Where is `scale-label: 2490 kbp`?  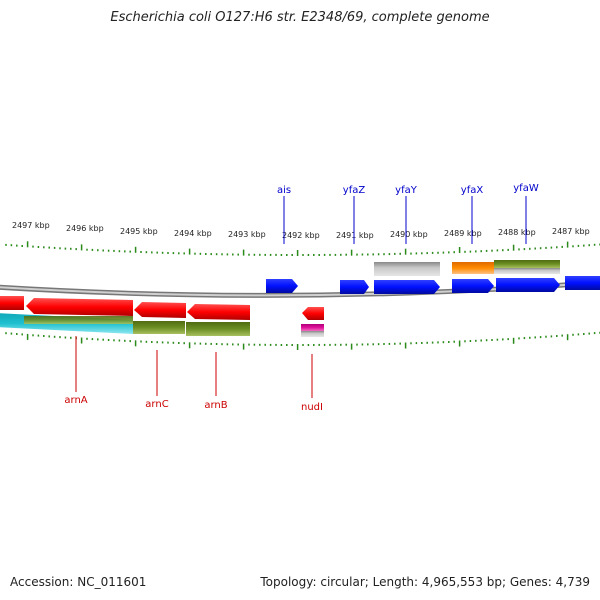 scale-label: 2490 kbp is located at coordinates (409, 234).